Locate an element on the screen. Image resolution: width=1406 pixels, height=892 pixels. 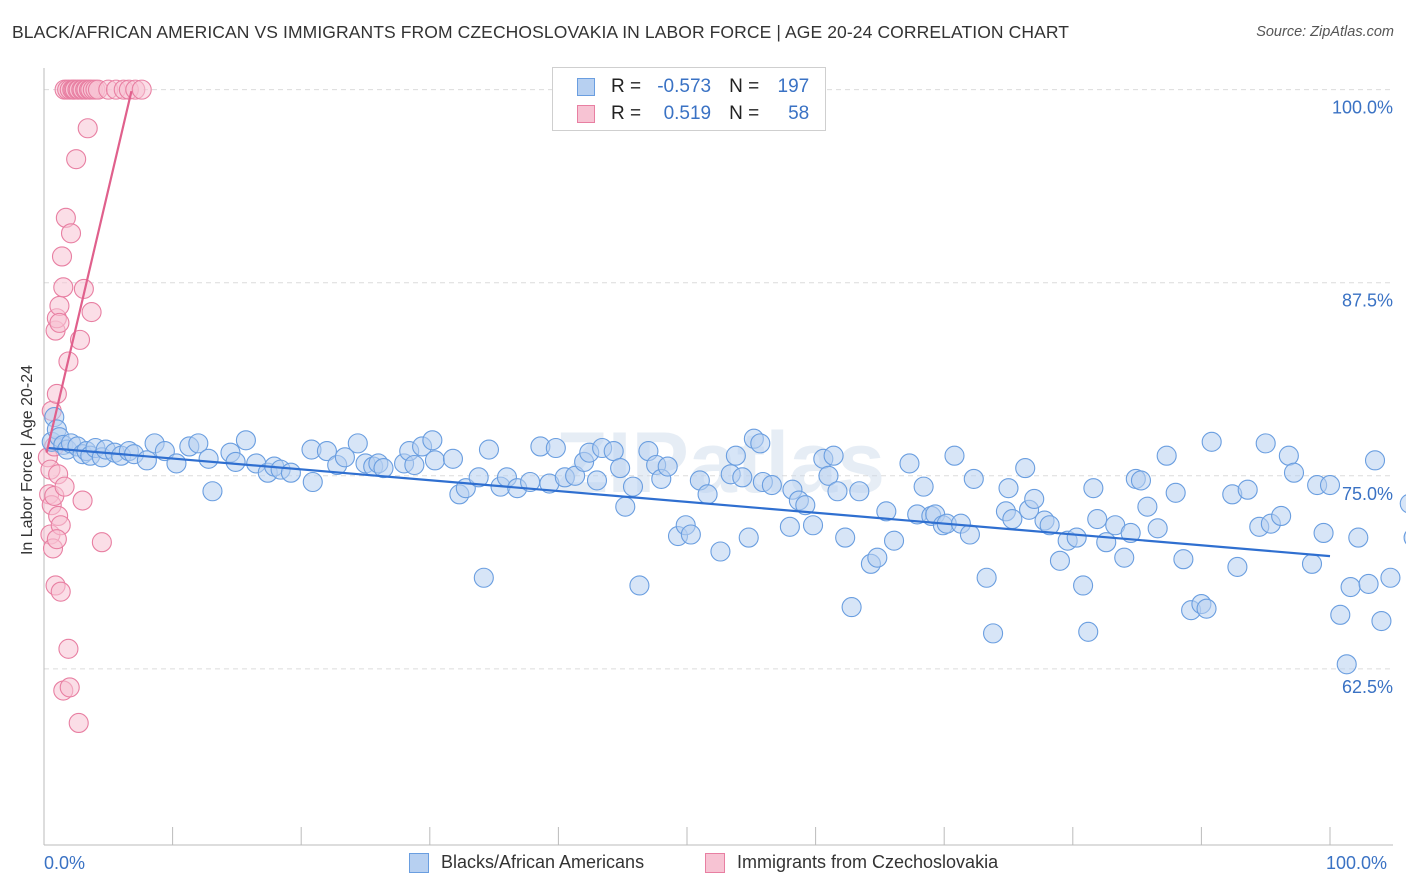
y-tick-labels: 62.5% 75.0% 87.5% 100.0% is located at coordinates (1362, 397).